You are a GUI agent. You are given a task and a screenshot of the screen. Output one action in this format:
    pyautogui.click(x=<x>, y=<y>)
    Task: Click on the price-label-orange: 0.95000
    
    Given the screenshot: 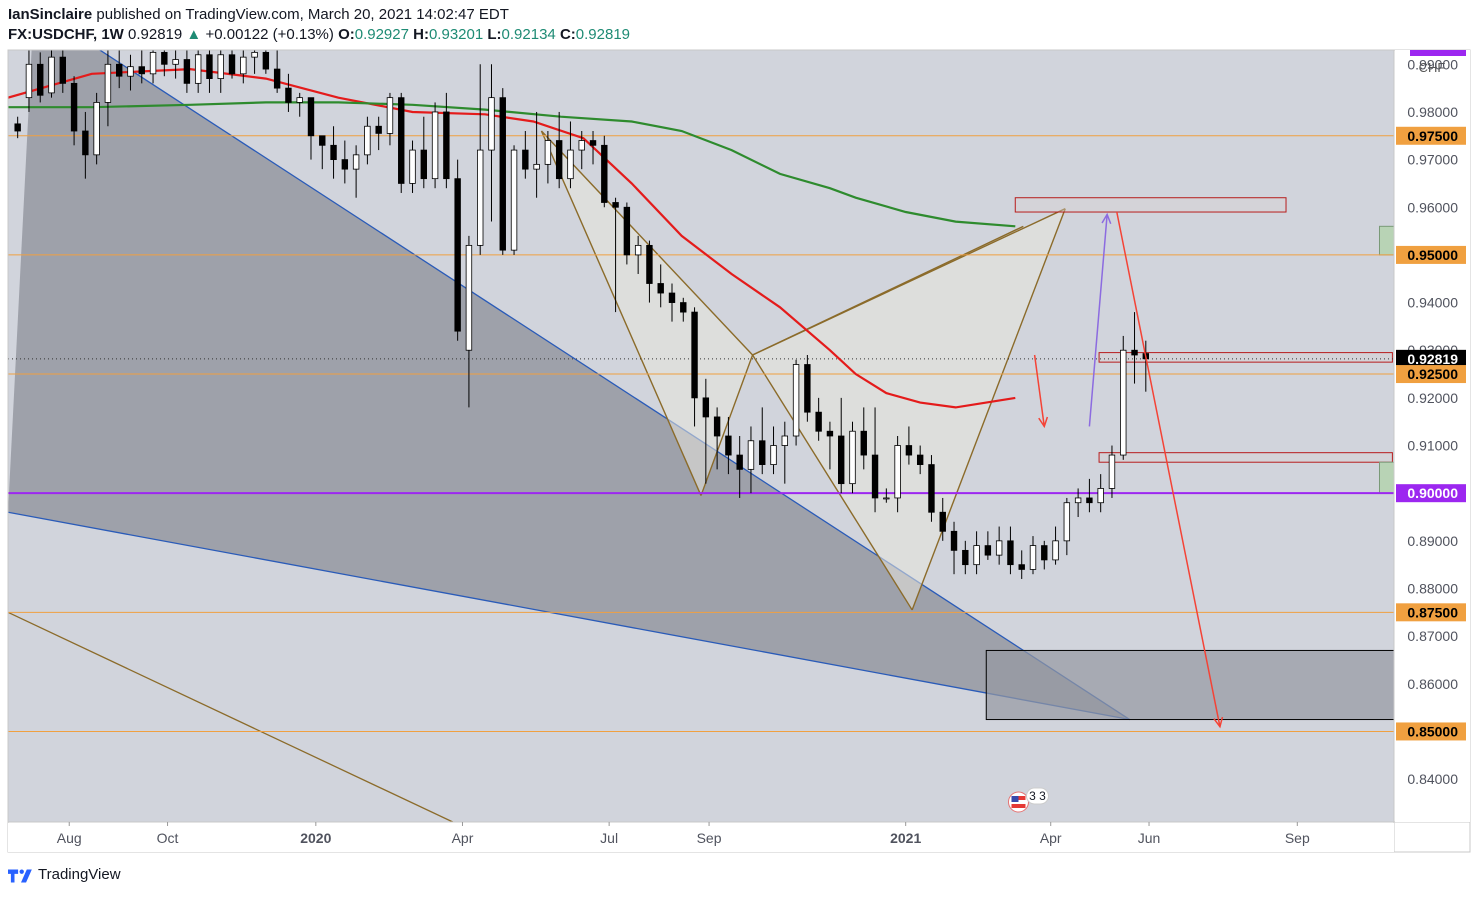 What is the action you would take?
    pyautogui.click(x=1431, y=254)
    